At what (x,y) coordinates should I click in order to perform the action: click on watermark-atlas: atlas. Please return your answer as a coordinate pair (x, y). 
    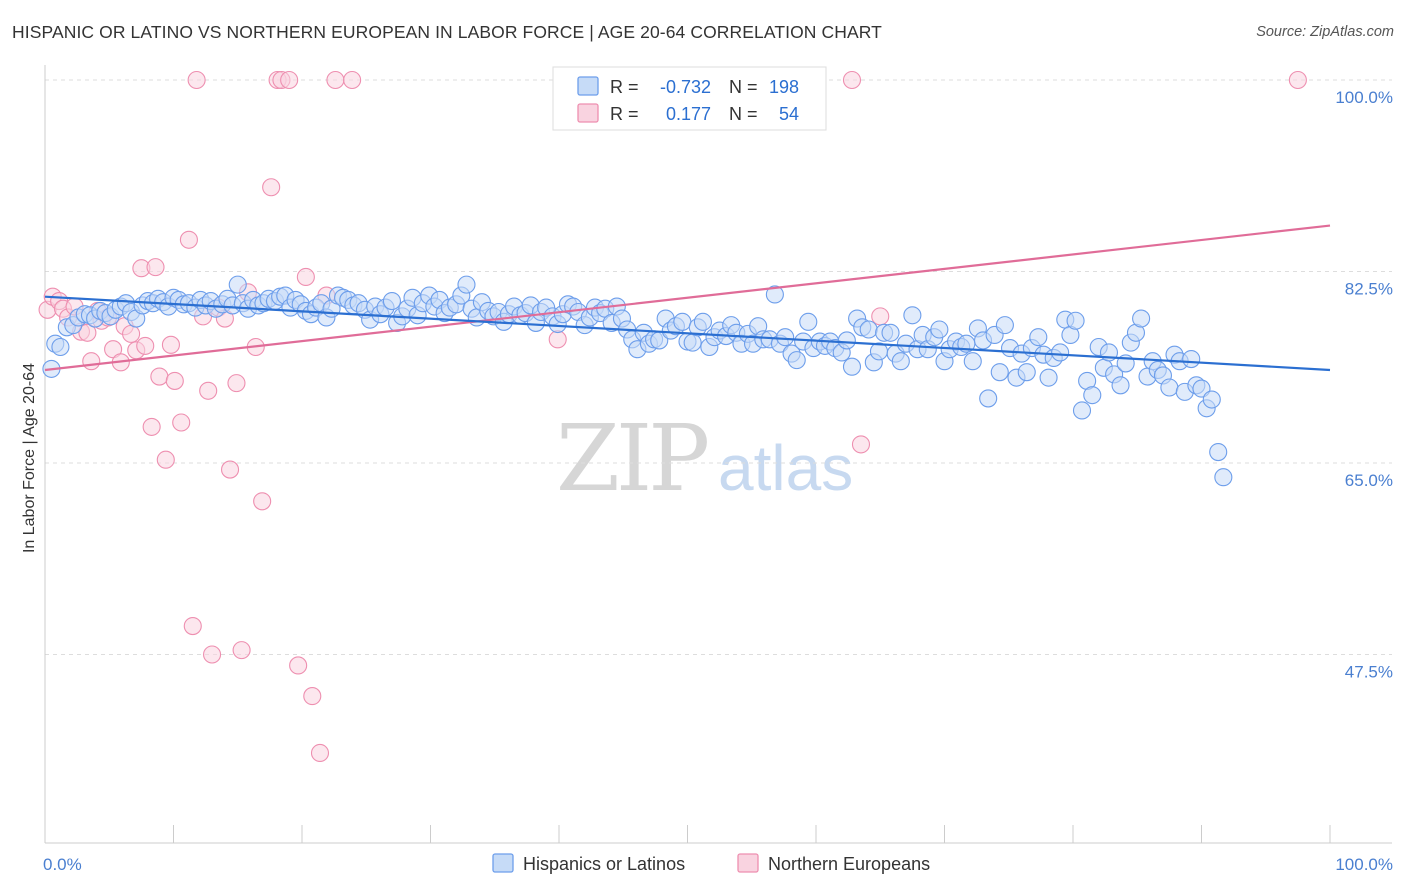
    Looking at the image, I should click on (785, 468).